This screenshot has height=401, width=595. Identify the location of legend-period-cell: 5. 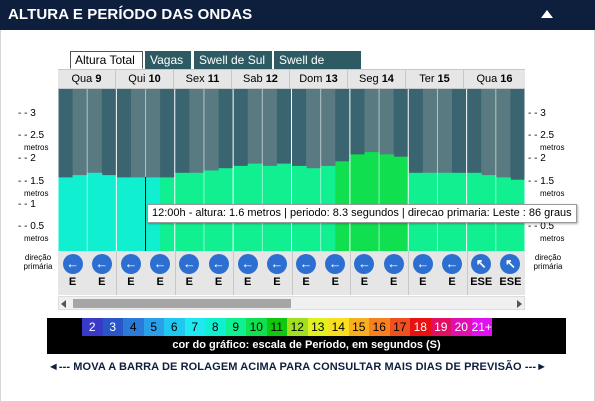
(153, 327).